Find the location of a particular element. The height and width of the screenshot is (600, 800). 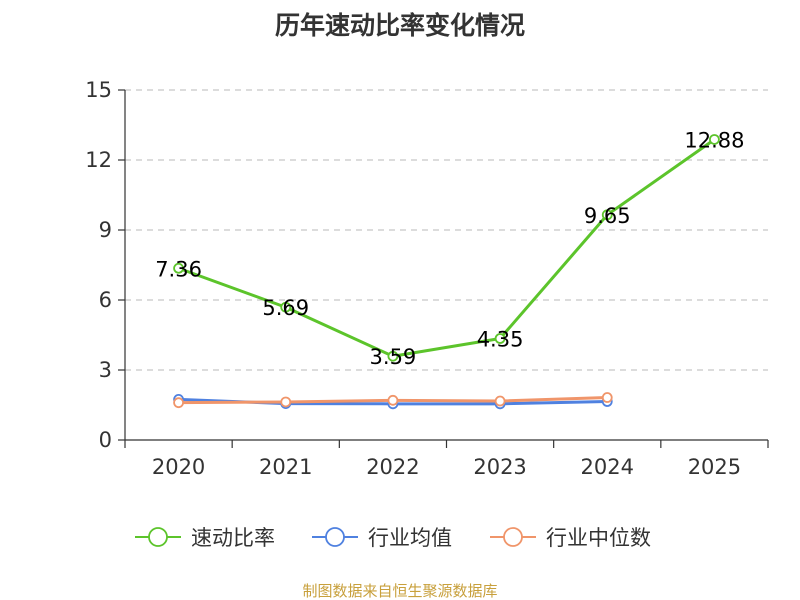

data-label: 12.88 is located at coordinates (714, 140).